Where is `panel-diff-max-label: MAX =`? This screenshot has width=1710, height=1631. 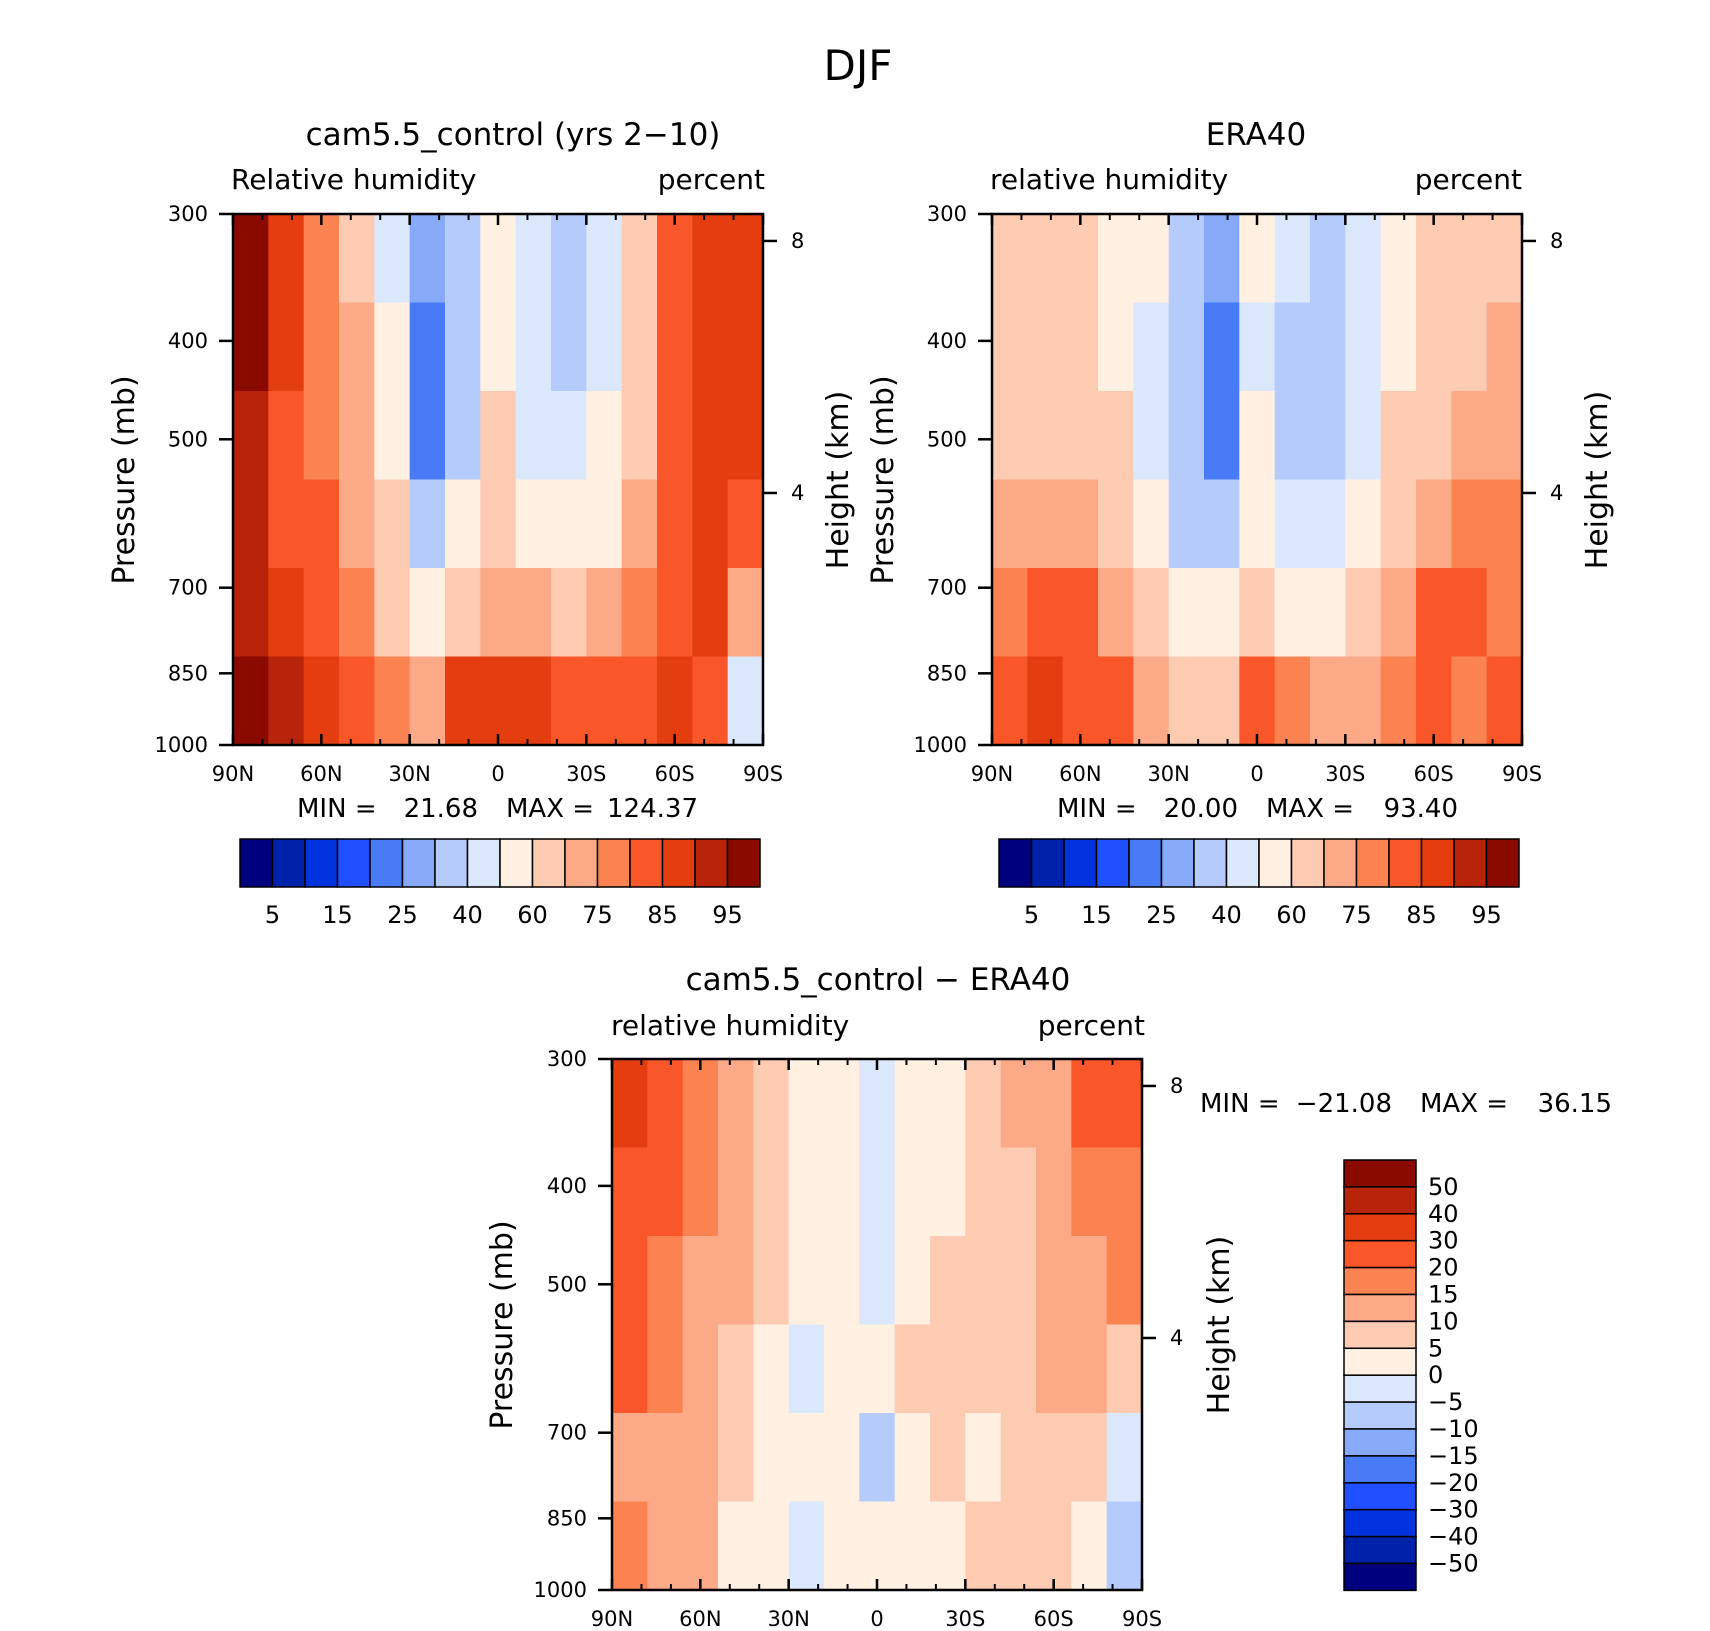
panel-diff-max-label: MAX = is located at coordinates (1464, 1104).